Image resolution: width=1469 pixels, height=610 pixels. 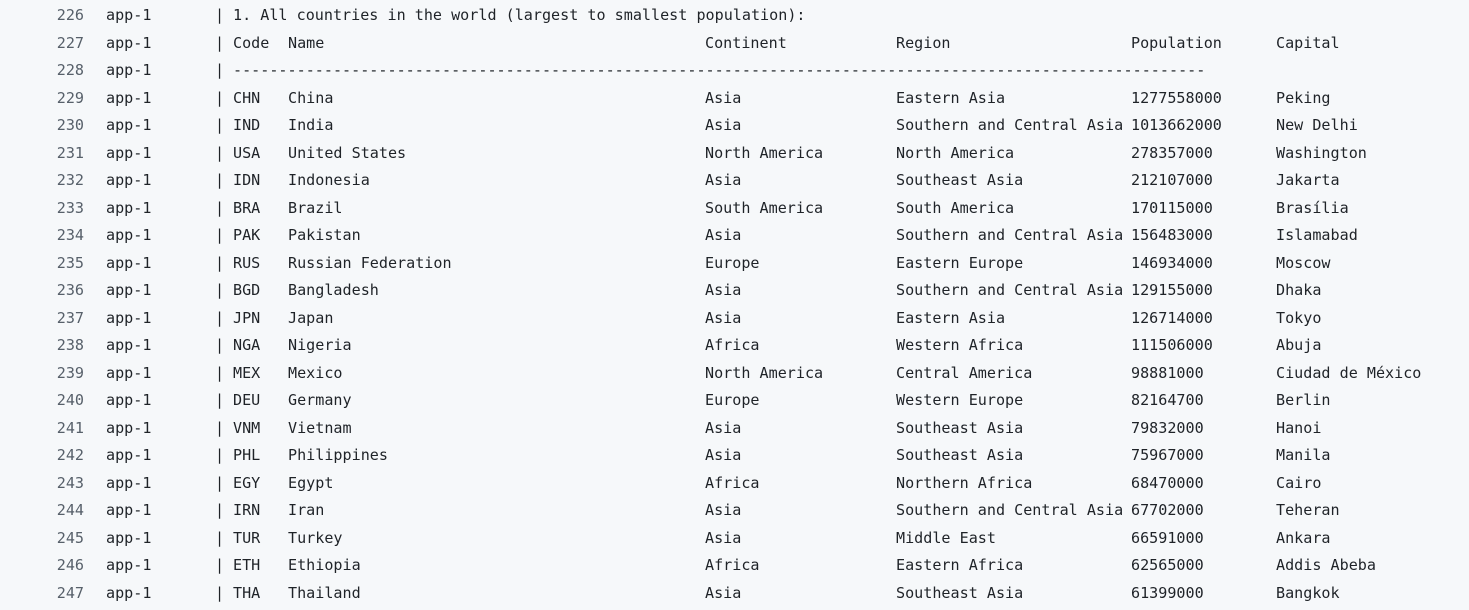 What do you see at coordinates (320, 345) in the screenshot?
I see `cell-name: Nigeria` at bounding box center [320, 345].